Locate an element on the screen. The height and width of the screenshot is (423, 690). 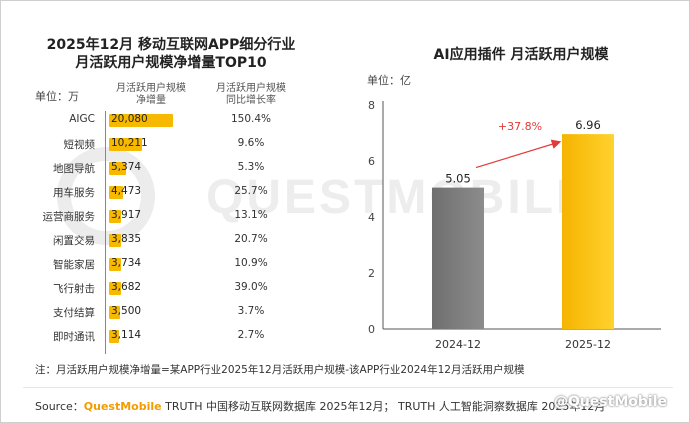
x-category-label: 2024-12 is located at coordinates (458, 344).